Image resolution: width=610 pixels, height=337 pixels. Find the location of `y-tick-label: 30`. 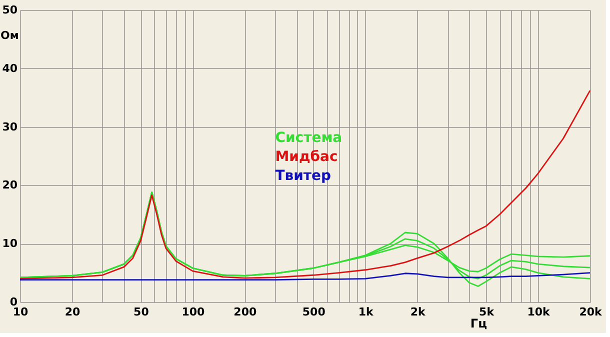

y-tick-label: 30 is located at coordinates (10, 127).